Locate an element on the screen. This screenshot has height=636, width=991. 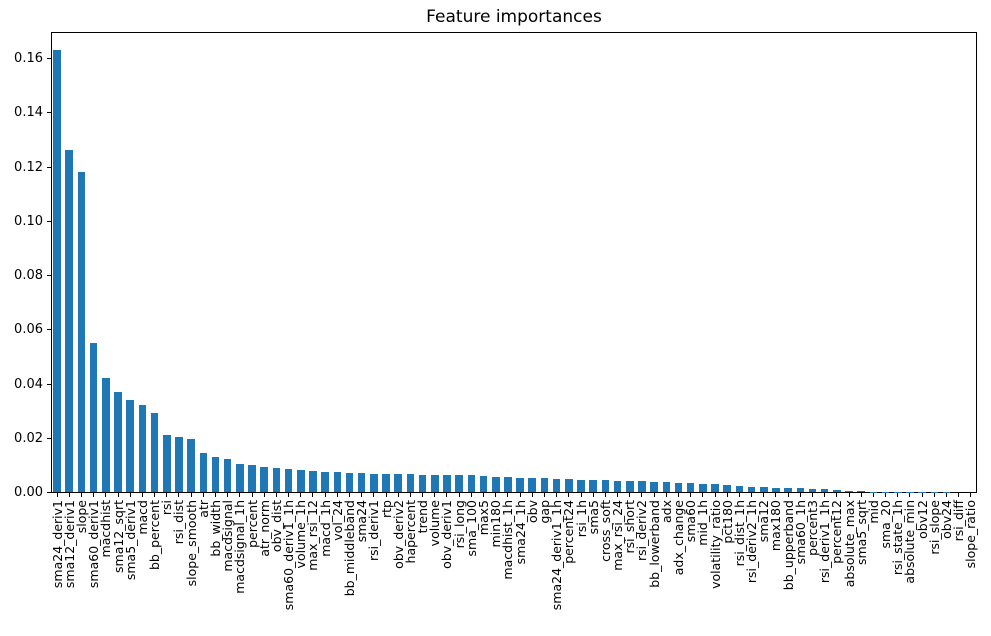
x-tick-label: slope_ratio is located at coordinates (971, 534).